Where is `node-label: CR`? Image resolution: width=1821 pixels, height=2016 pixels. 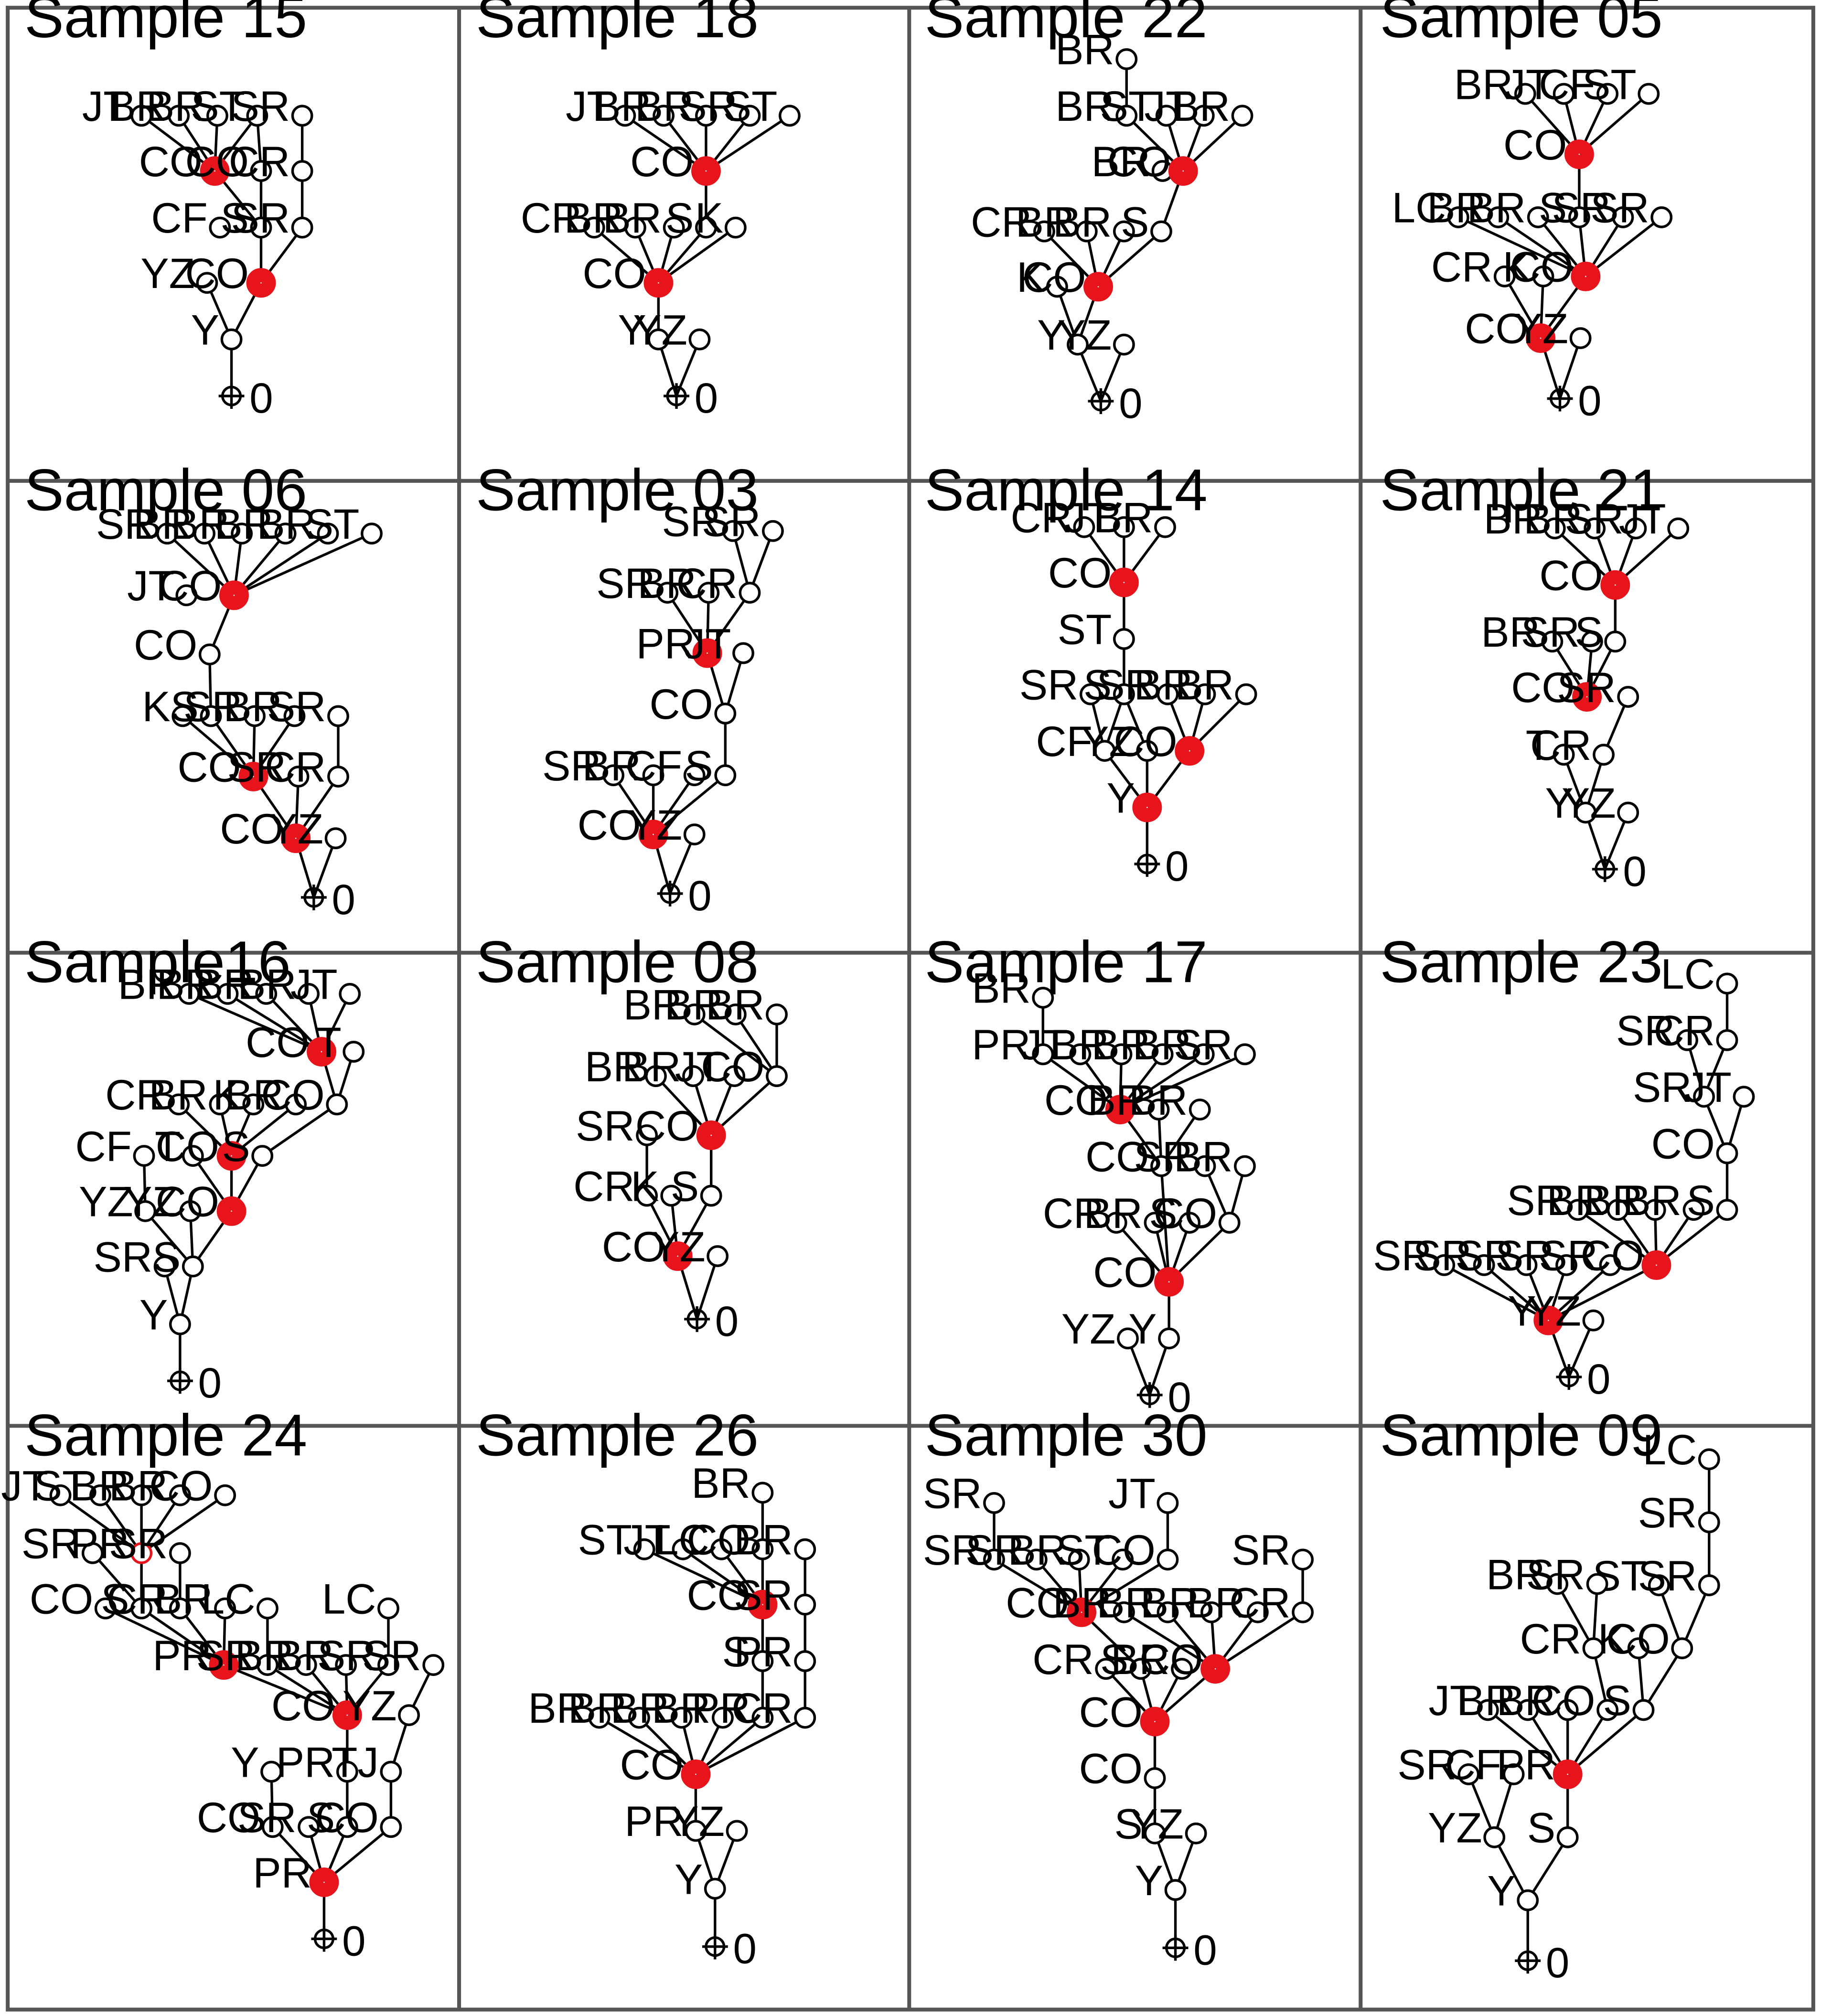
node-label: CR is located at coordinates (762, 1708).